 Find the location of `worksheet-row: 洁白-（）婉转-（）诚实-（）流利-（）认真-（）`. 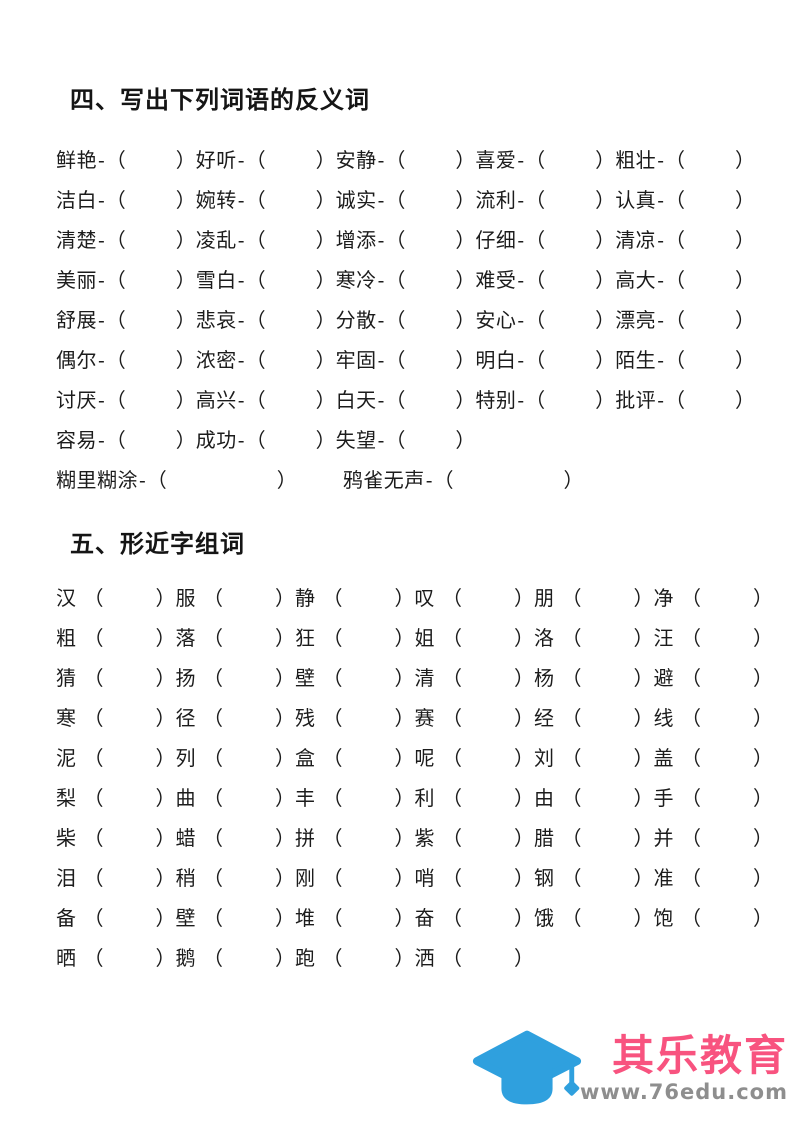

worksheet-row: 洁白-（）婉转-（）诚实-（）流利-（）认真-（） is located at coordinates (405, 200).